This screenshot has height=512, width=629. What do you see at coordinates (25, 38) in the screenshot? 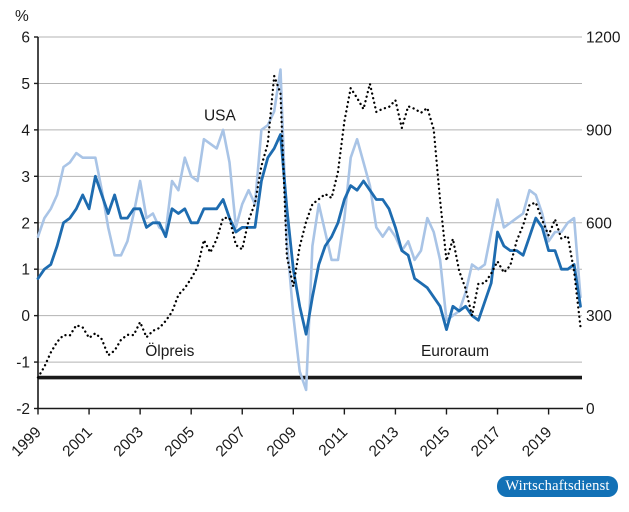
I see `y-axis-label: 6` at bounding box center [25, 38].